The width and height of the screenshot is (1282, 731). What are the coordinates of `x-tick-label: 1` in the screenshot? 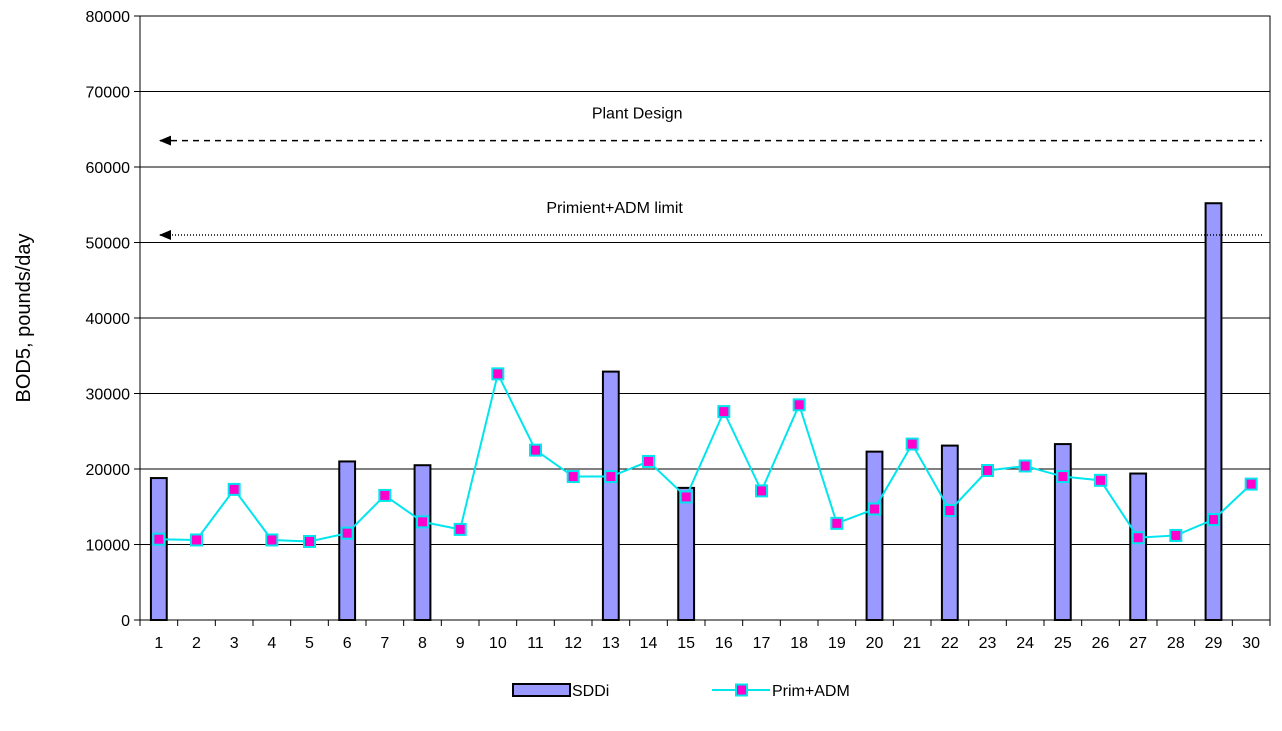 It's located at (158, 643).